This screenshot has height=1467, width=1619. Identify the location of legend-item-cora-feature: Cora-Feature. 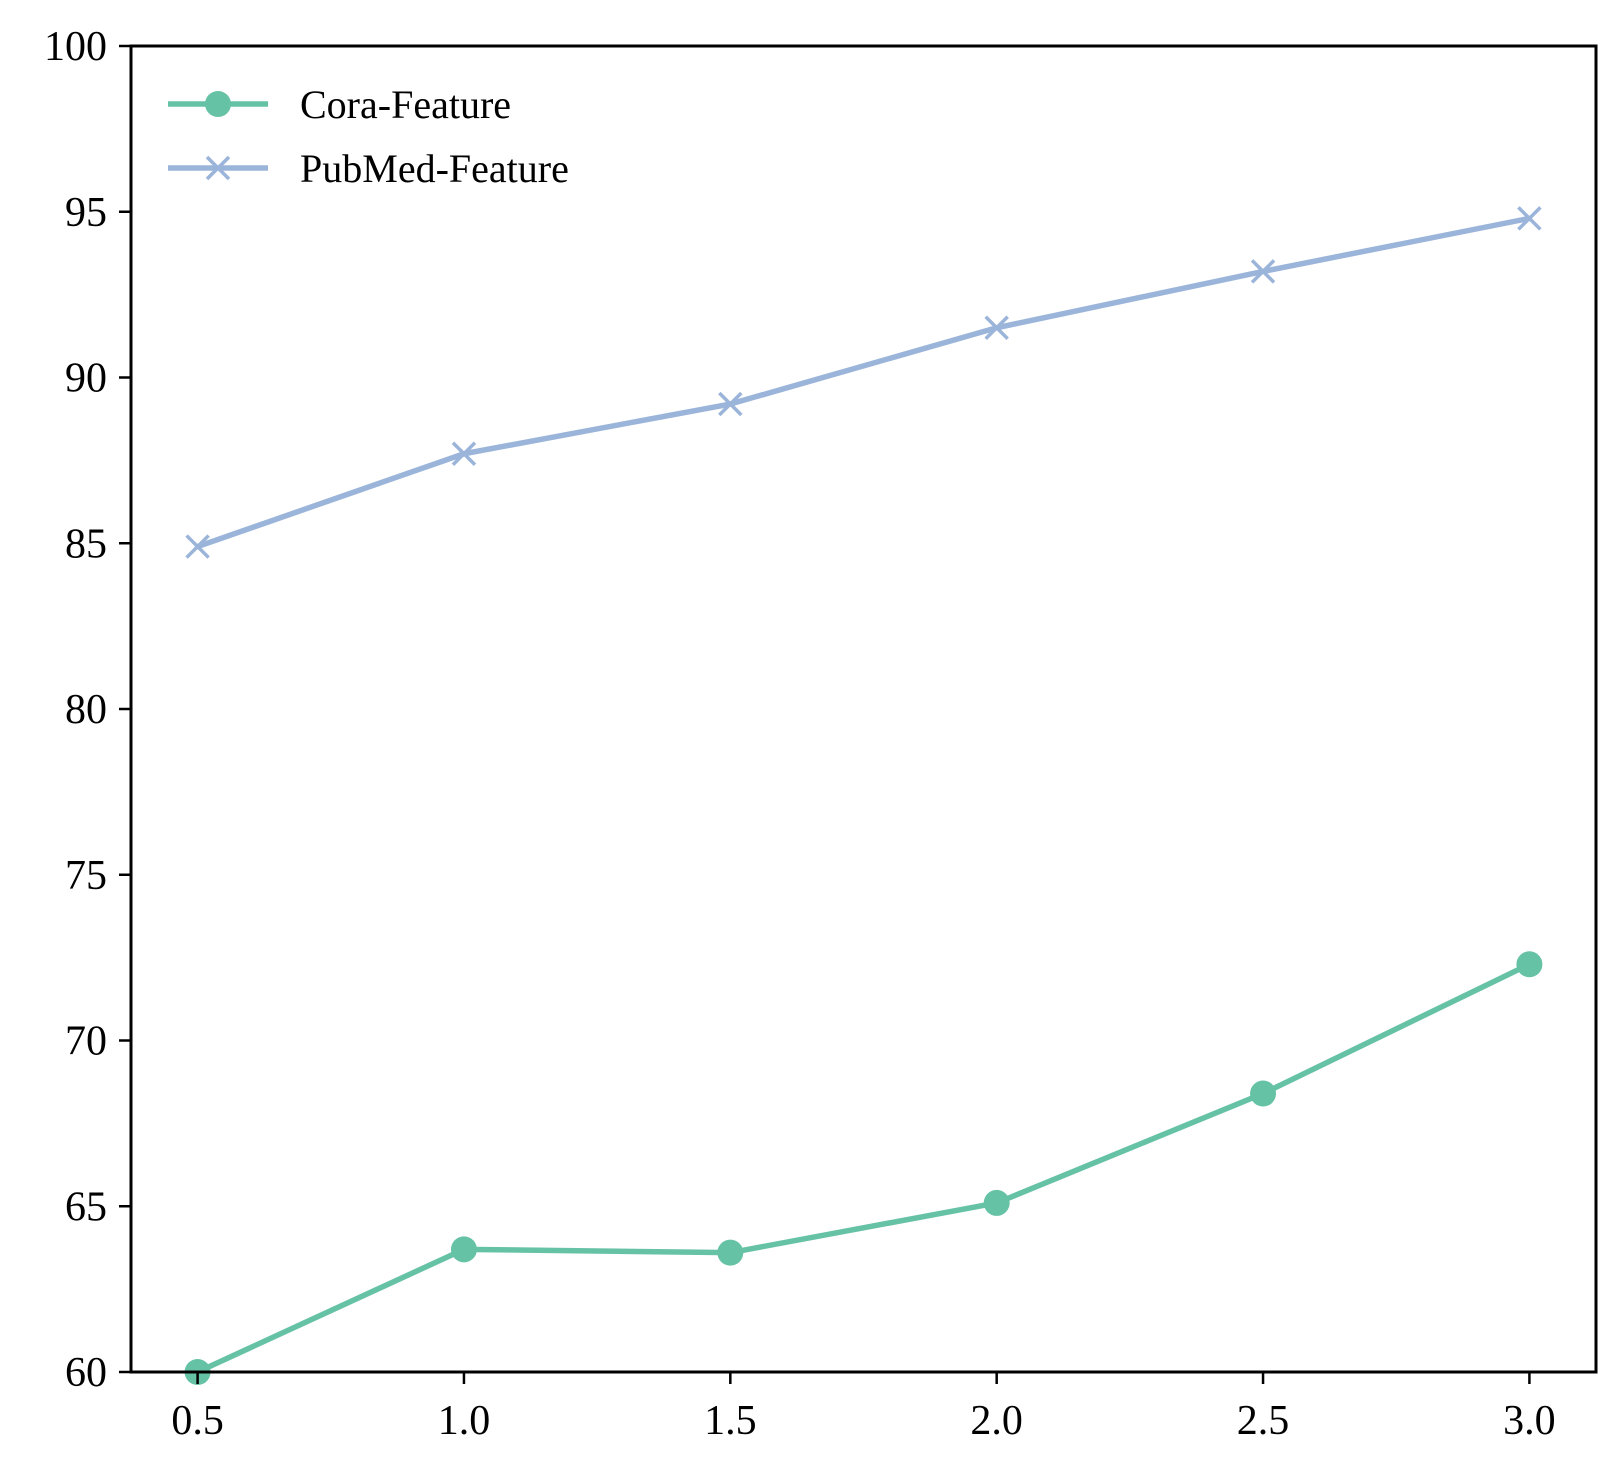
(339, 104).